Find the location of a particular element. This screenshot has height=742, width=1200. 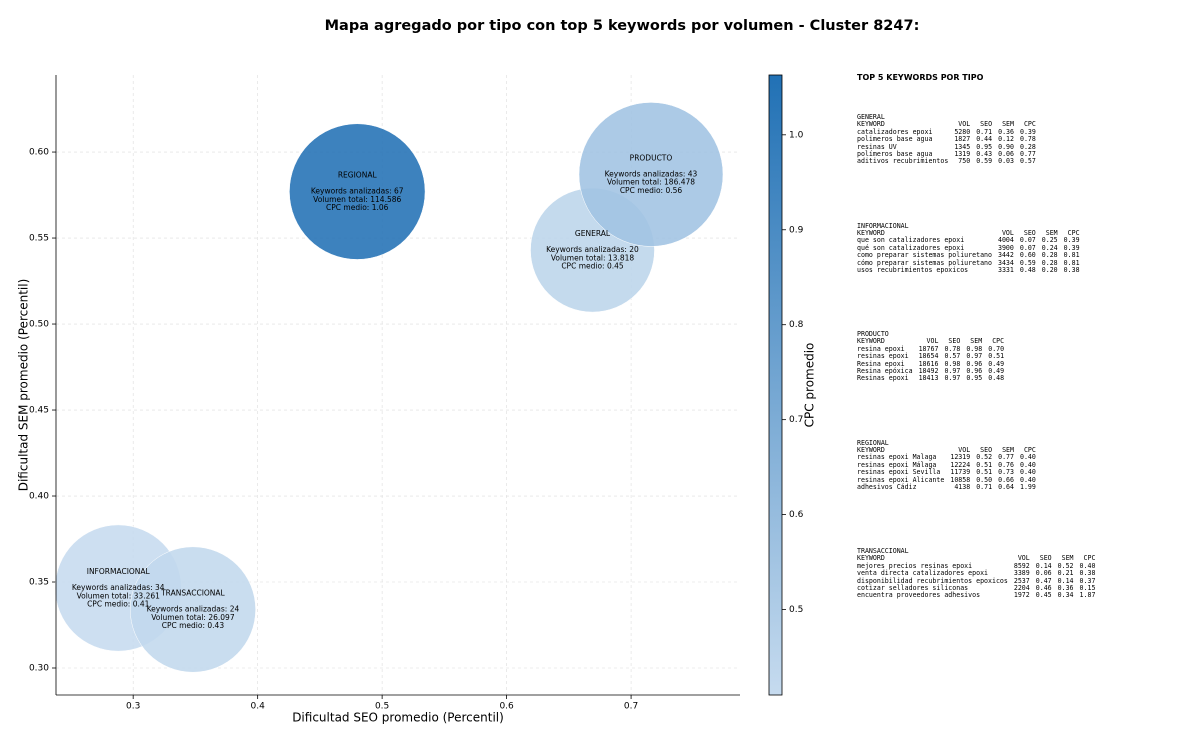

keyword-row: polimeros base agua 1827 0.44 0.12 0.78 is located at coordinates (946, 139).